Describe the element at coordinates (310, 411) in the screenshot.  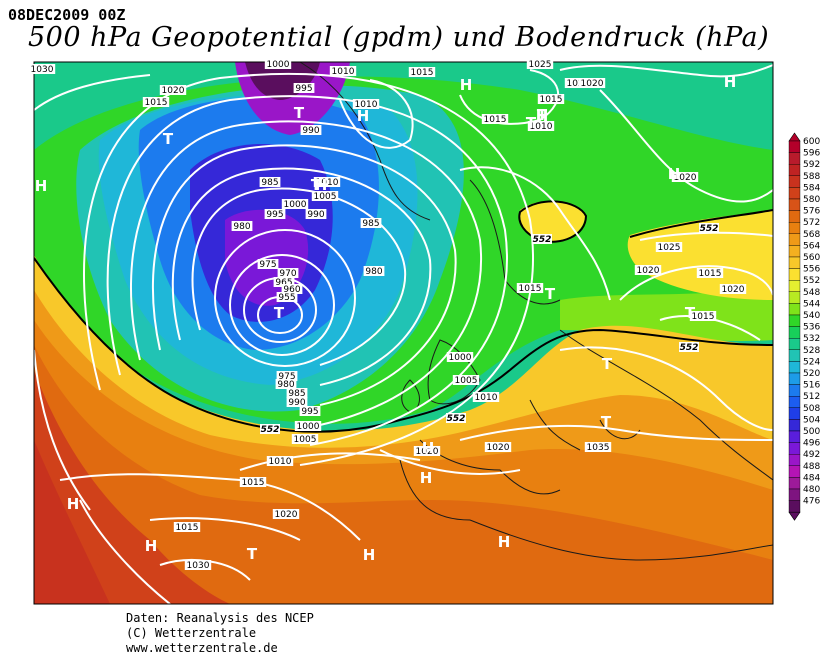
I see `pressure-label: 995` at that location.